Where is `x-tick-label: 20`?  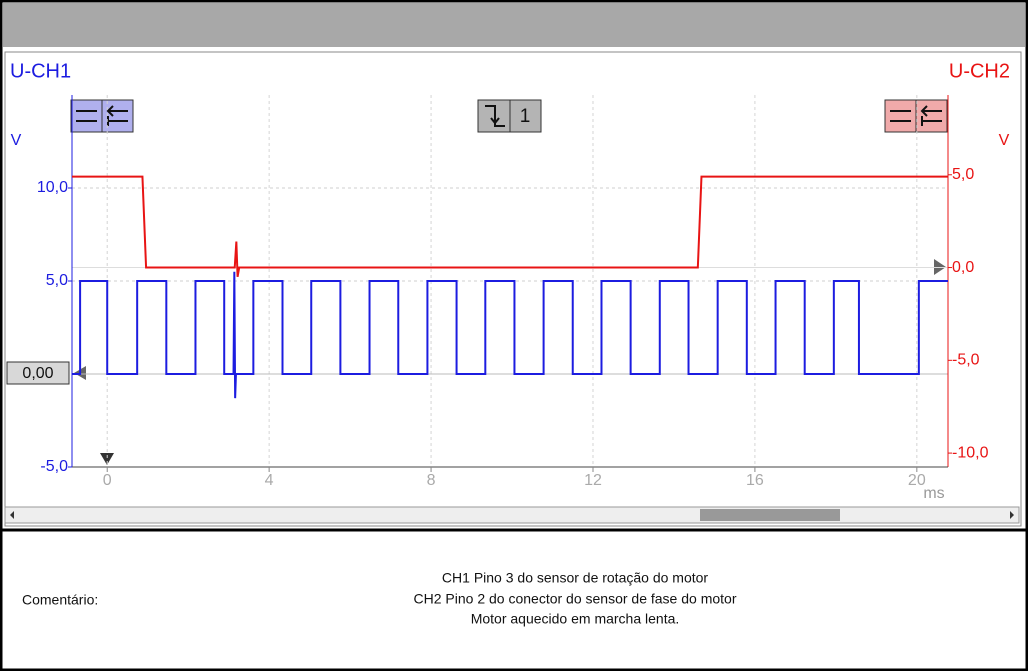 x-tick-label: 20 is located at coordinates (917, 480).